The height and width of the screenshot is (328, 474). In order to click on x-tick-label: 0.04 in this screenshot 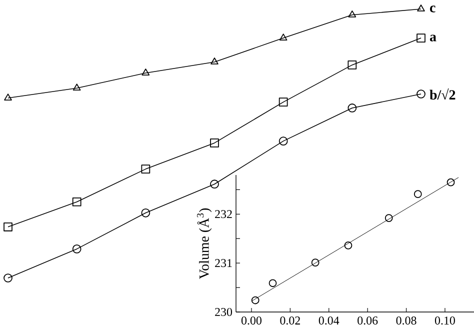, I will do `click(329, 320)`.